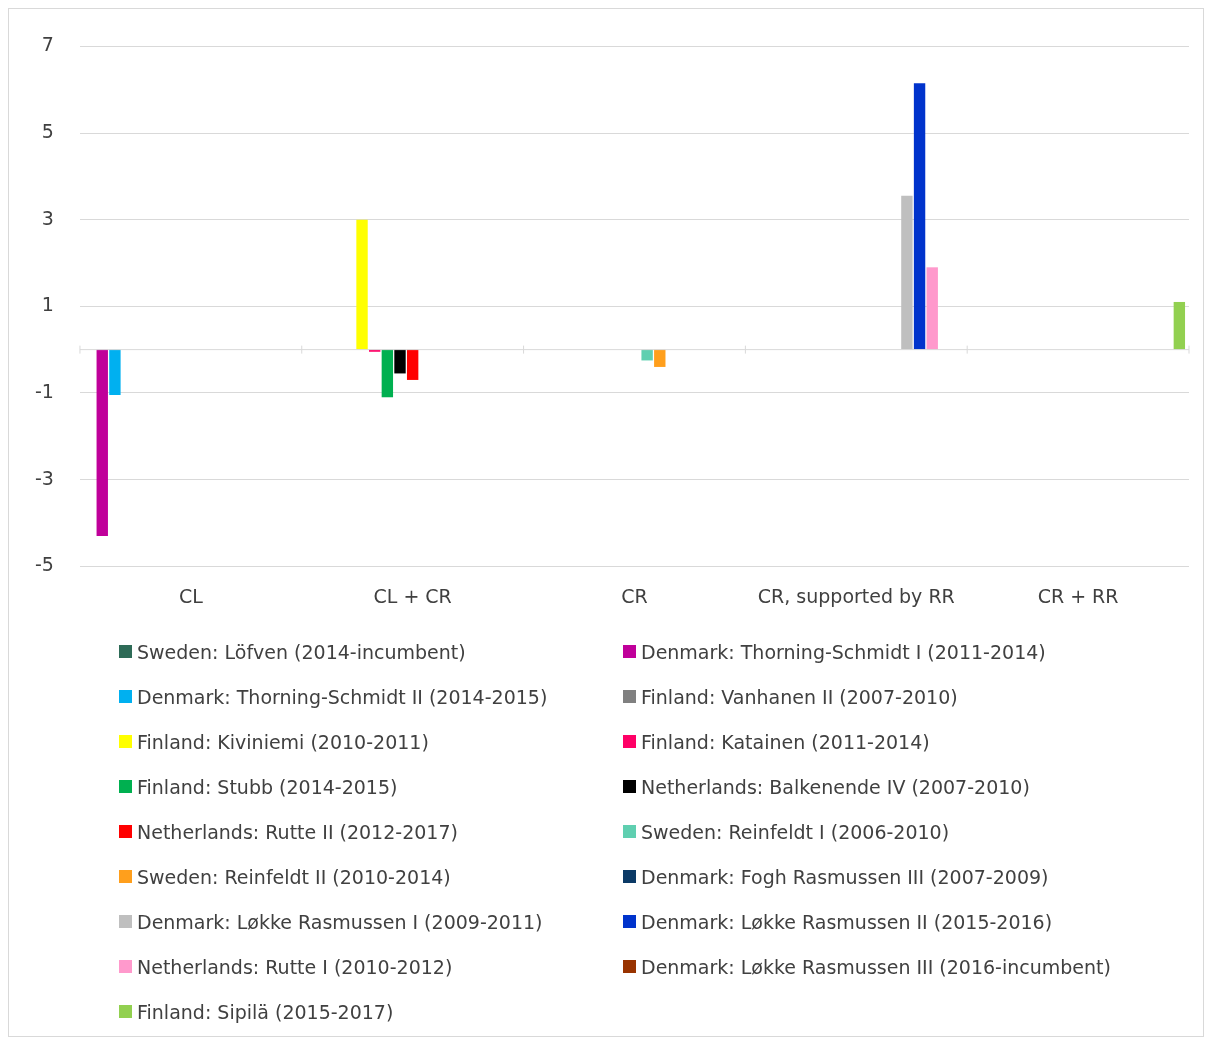  What do you see at coordinates (342, 696) in the screenshot?
I see `legend-label: Denmark: Thorning-Schmidt II (2014-2015)` at bounding box center [342, 696].